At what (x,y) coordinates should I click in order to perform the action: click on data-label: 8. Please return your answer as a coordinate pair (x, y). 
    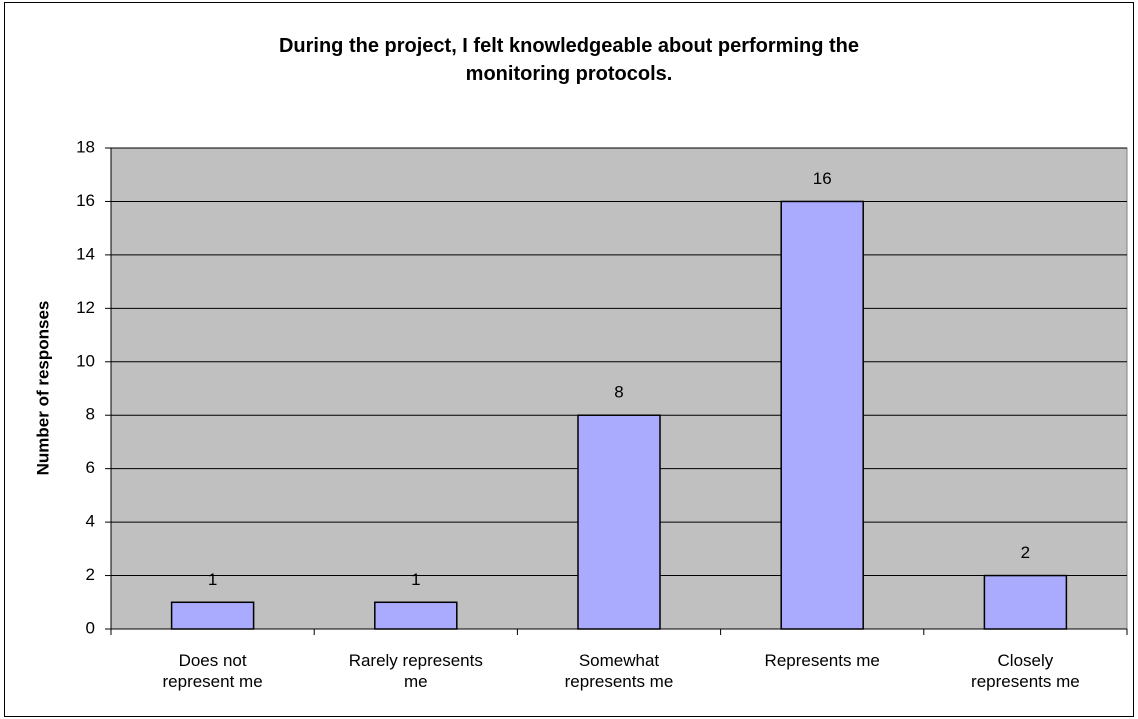
    Looking at the image, I should click on (618, 392).